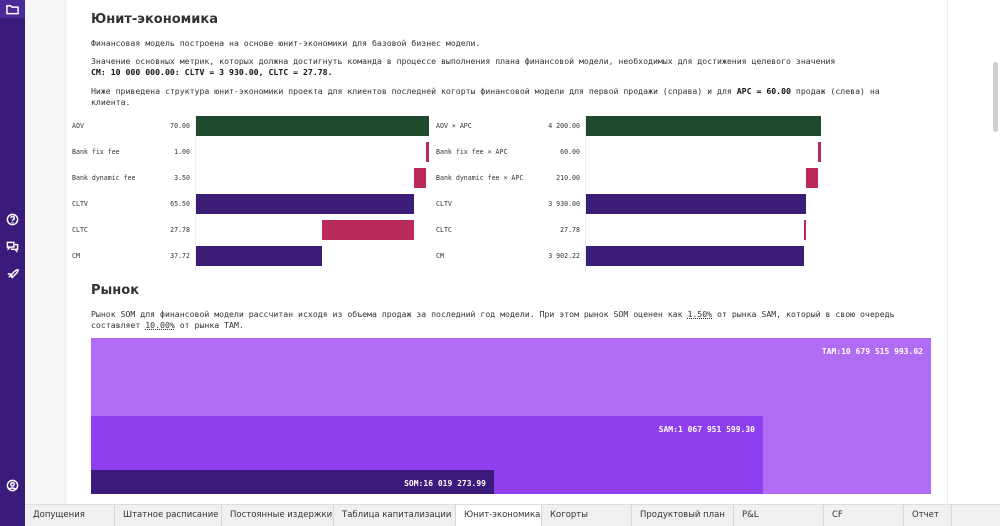 Image resolution: width=1000 pixels, height=526 pixels. I want to click on tab-0: Допущения, so click(70, 515).